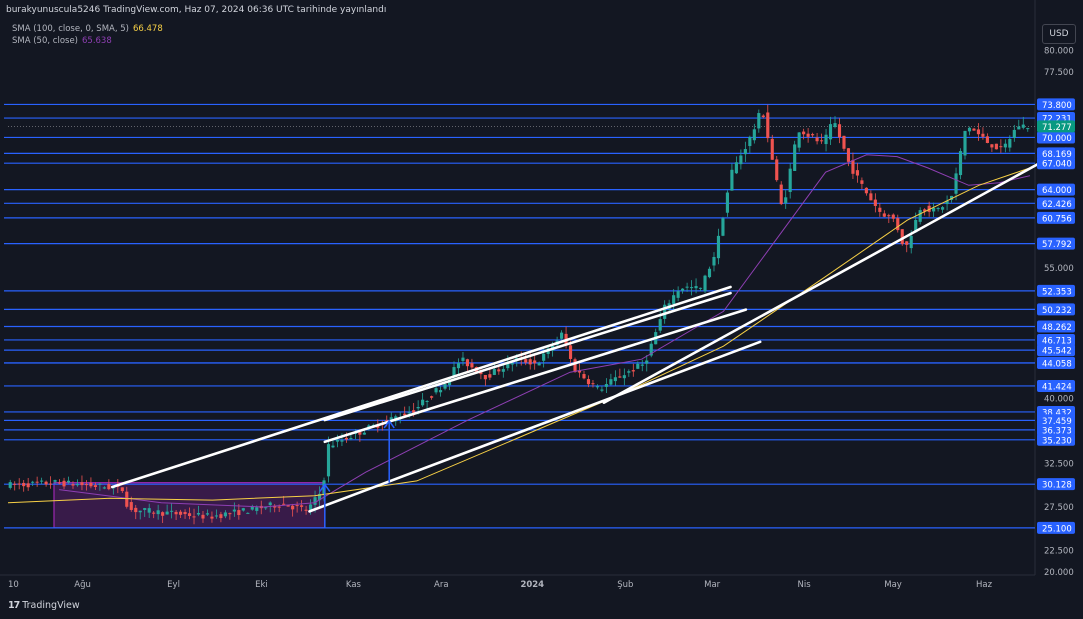 The width and height of the screenshot is (1083, 619). What do you see at coordinates (532, 585) in the screenshot?
I see `time-axis-label-6: 2024` at bounding box center [532, 585].